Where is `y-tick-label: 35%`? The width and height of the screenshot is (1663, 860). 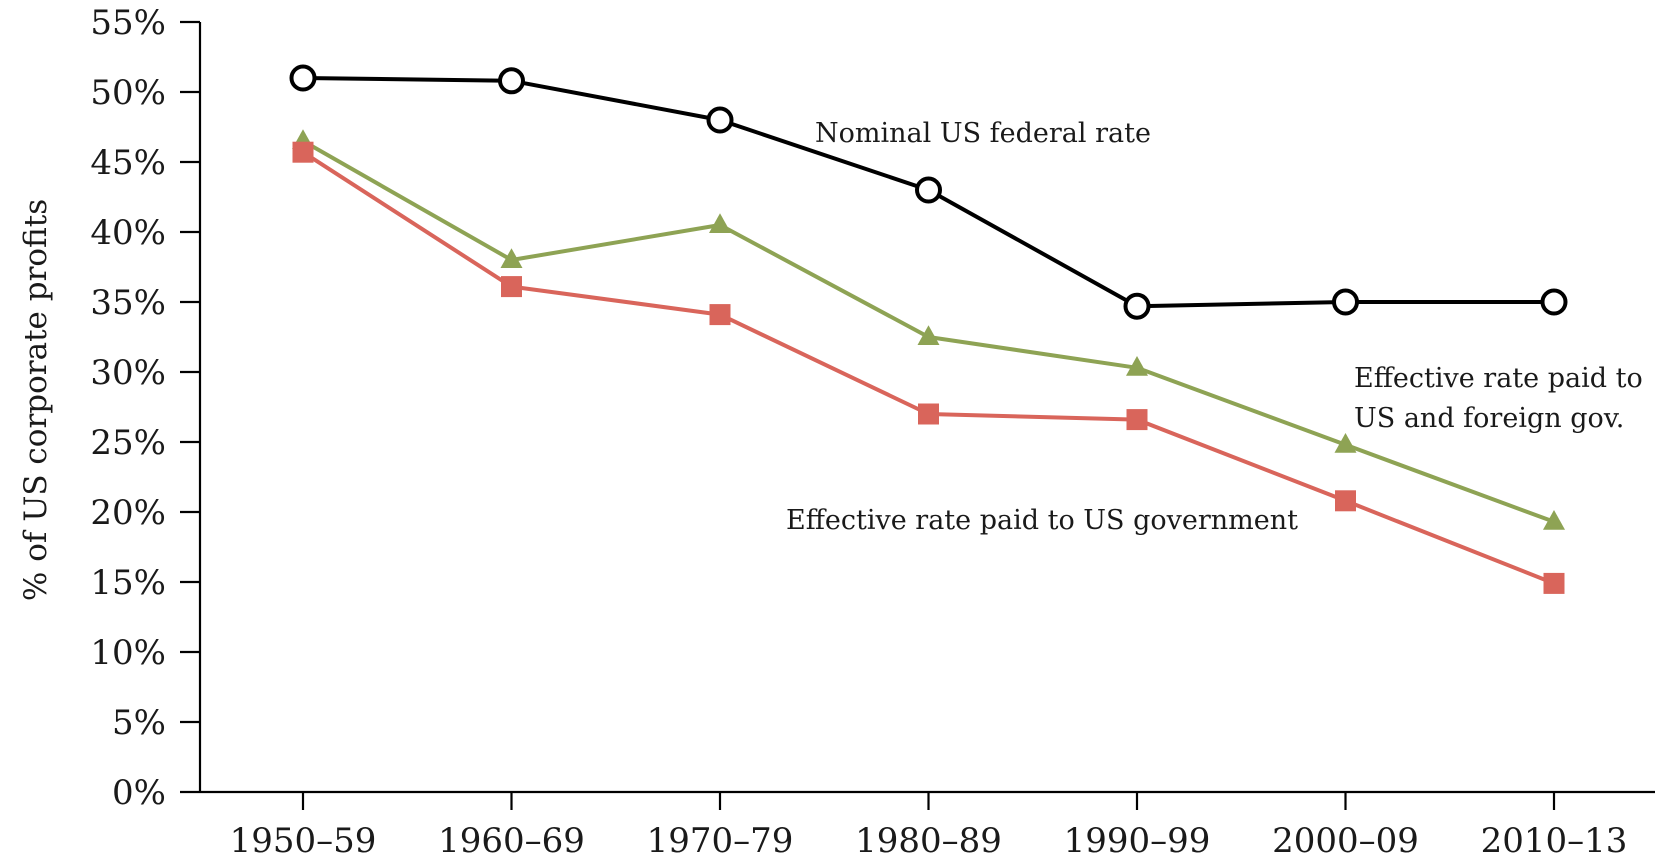
y-tick-label: 35% is located at coordinates (128, 303).